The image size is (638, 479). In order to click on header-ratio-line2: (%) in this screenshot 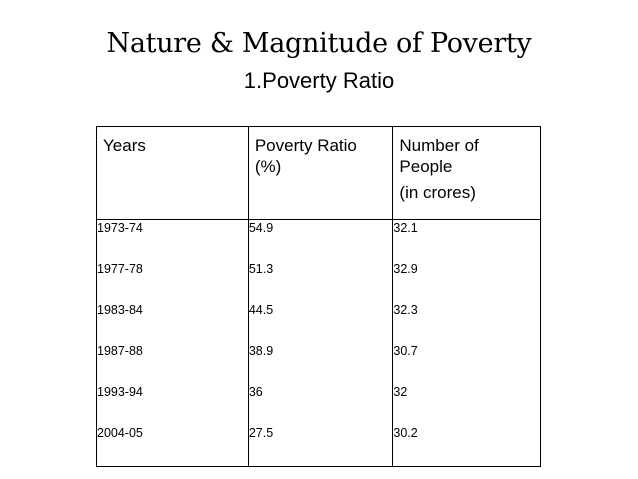, I will do `click(268, 167)`.